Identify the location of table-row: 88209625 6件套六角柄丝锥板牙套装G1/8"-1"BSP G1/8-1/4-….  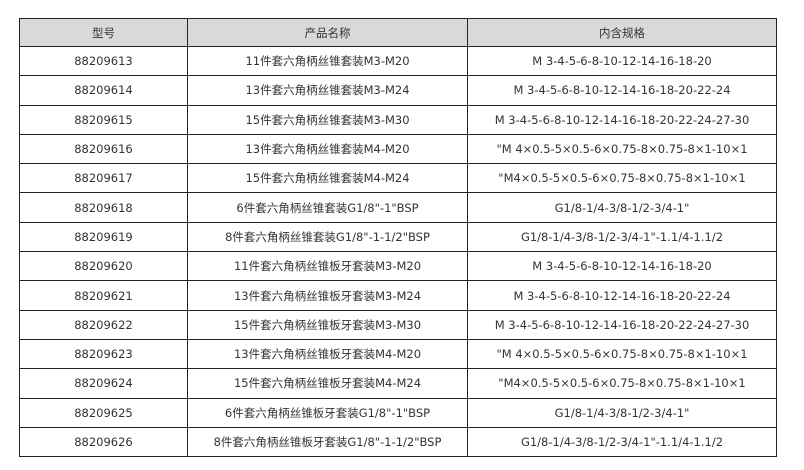
(398, 412).